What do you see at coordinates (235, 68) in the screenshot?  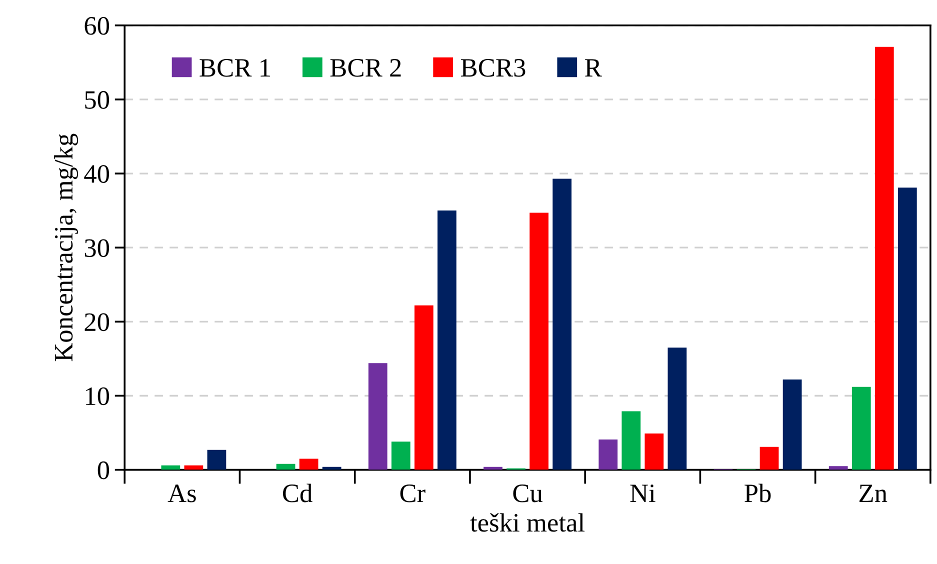 I see `legend-label: BCR 1` at bounding box center [235, 68].